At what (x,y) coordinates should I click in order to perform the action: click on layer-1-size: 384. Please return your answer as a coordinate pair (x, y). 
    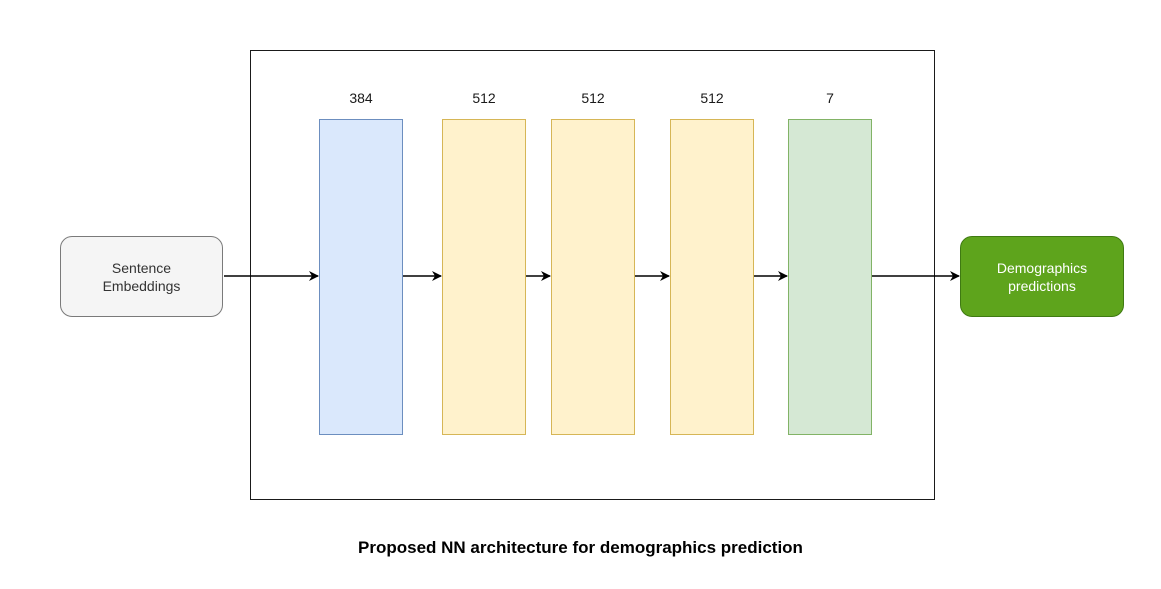
    Looking at the image, I should click on (361, 98).